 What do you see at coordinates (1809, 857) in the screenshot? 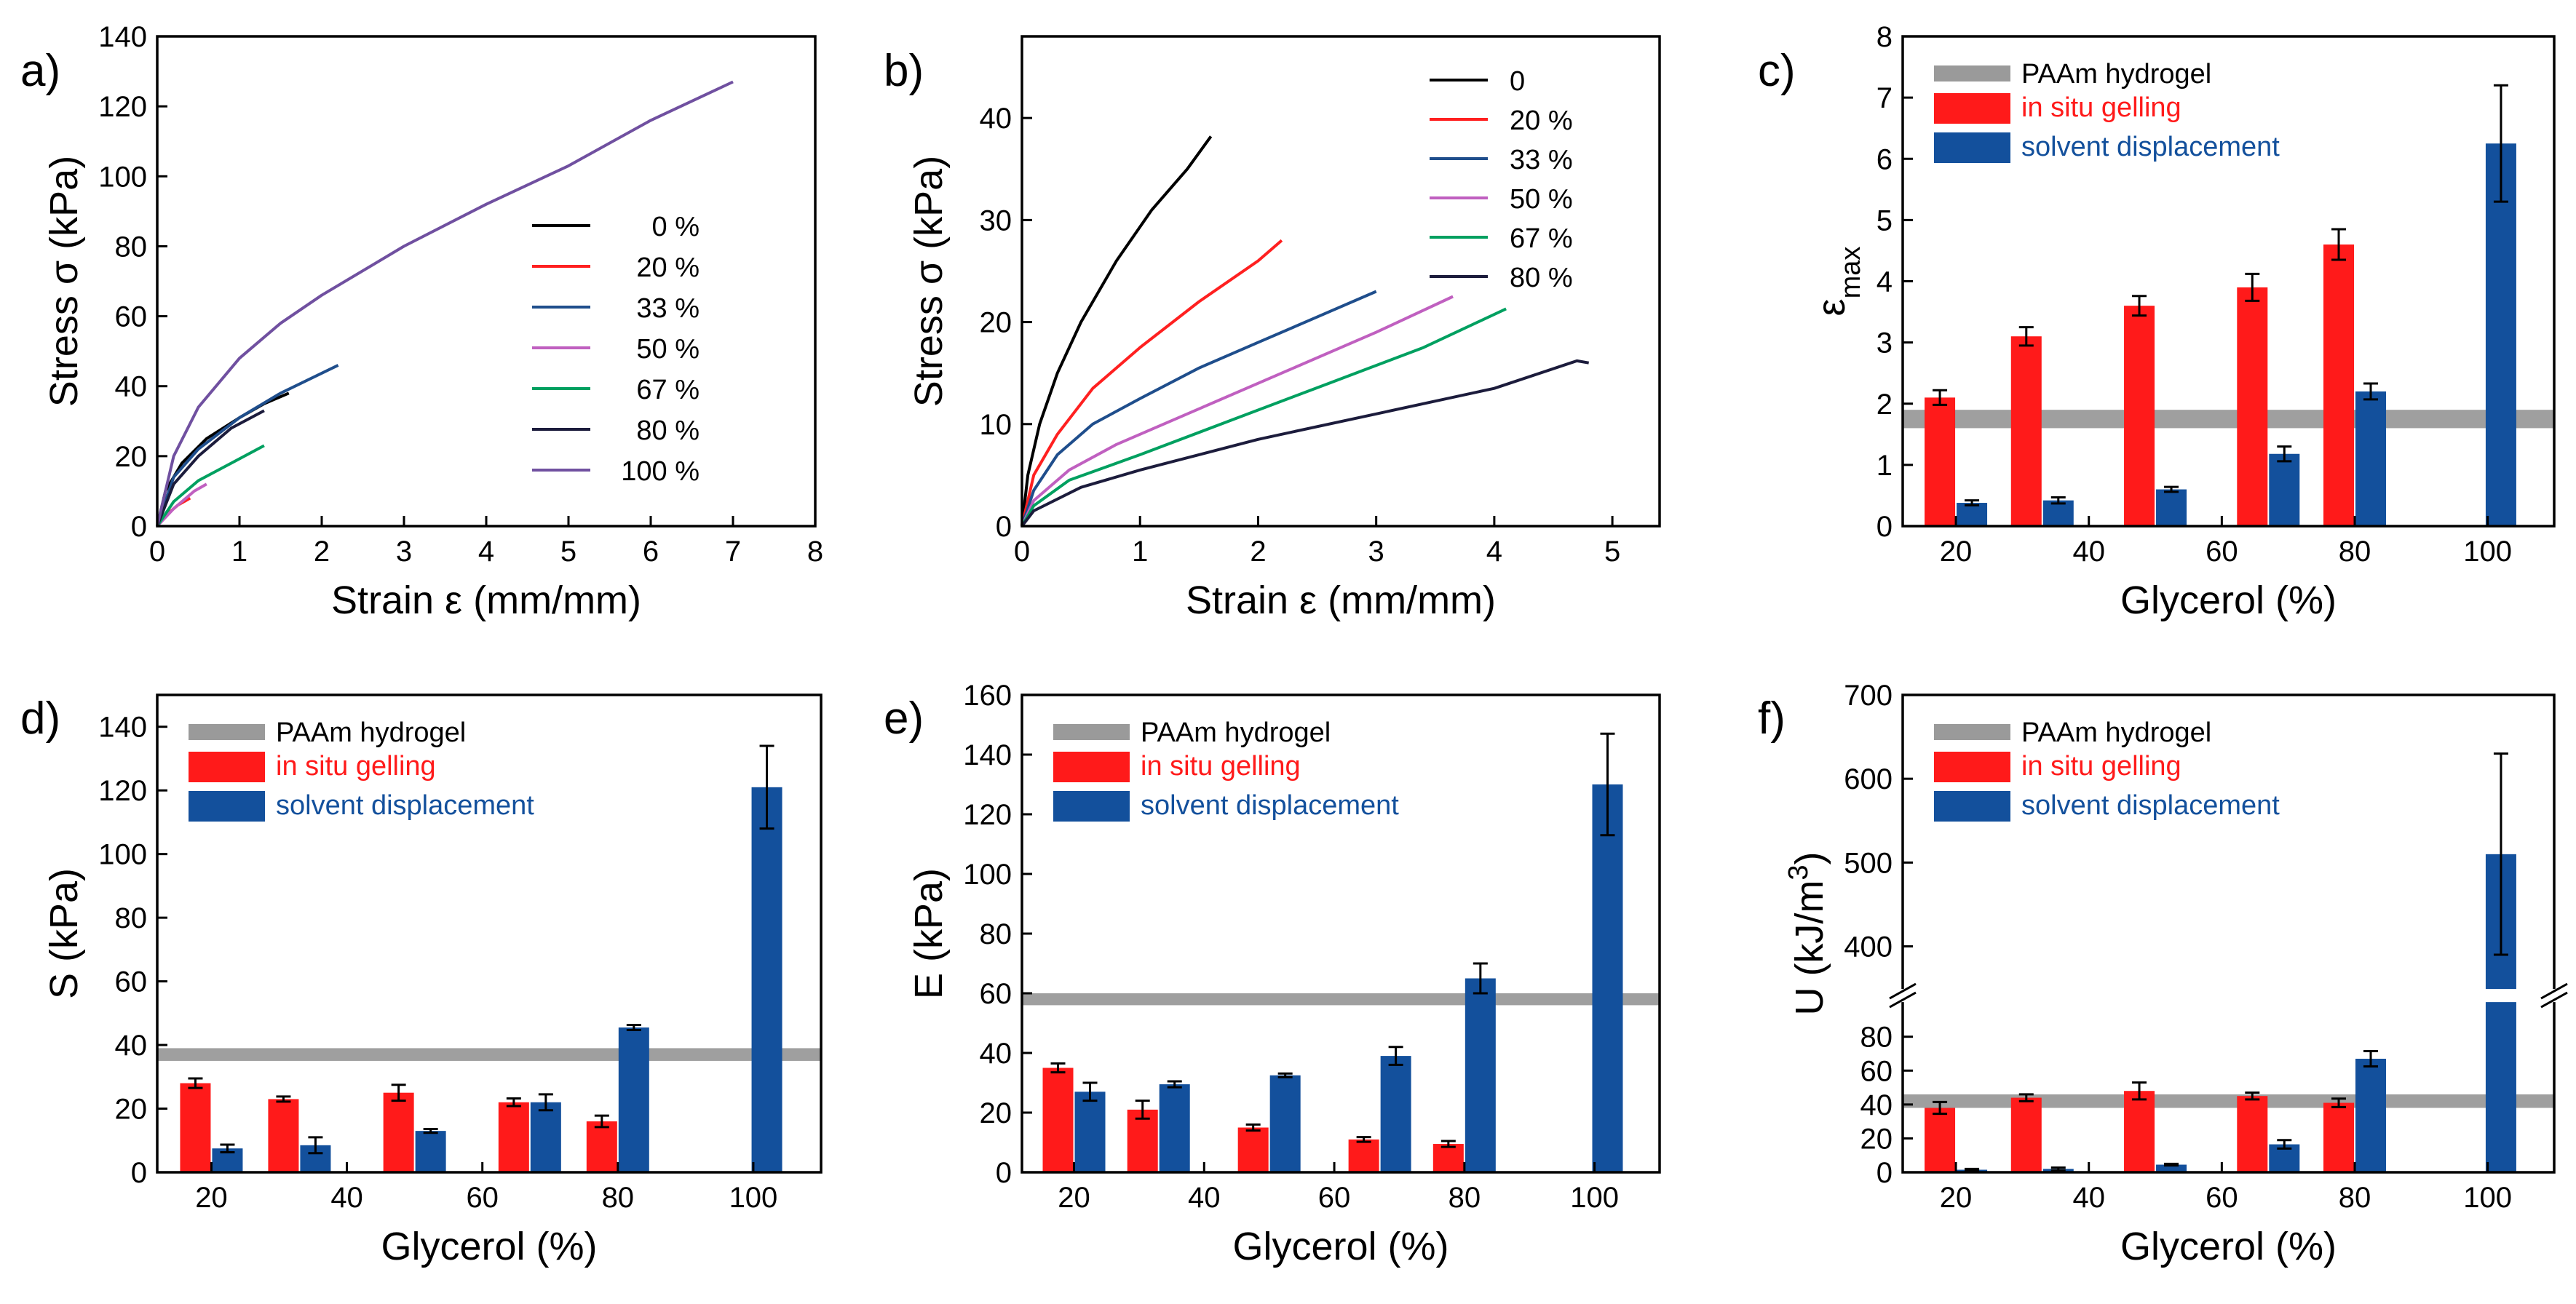
I see `y-axis-label-end: )` at bounding box center [1809, 857].